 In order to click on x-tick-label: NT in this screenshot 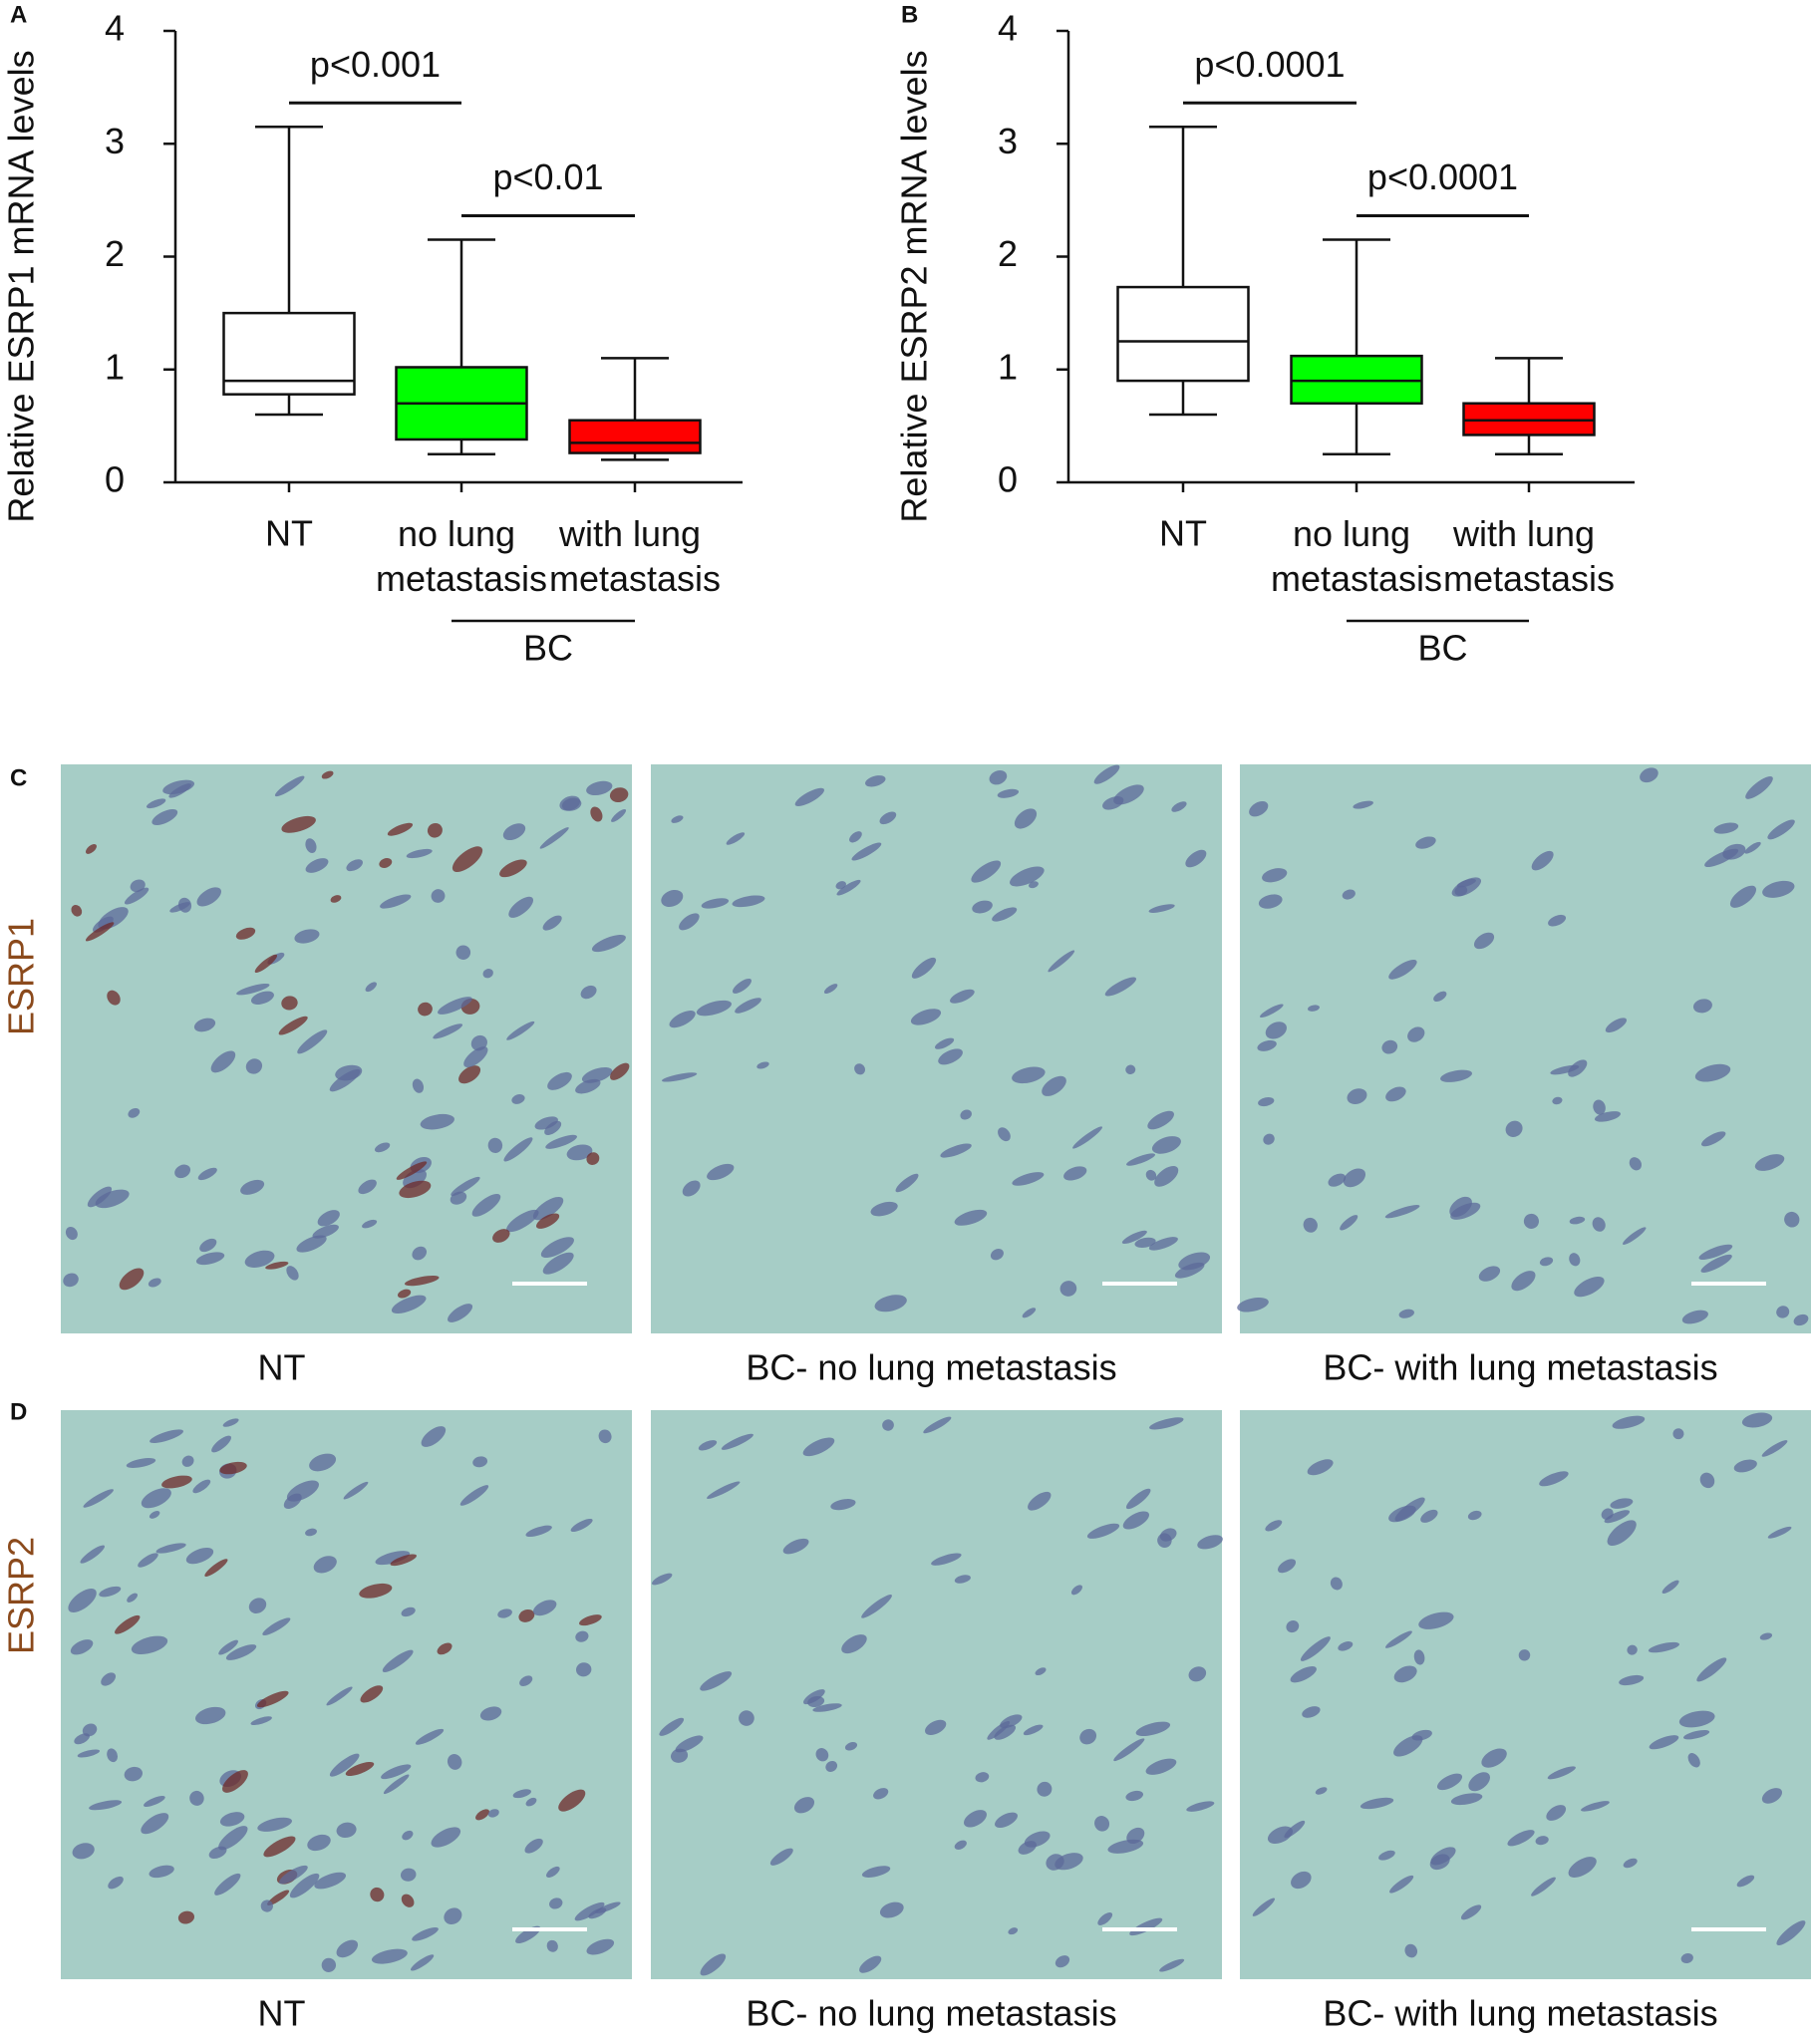, I will do `click(1183, 533)`.